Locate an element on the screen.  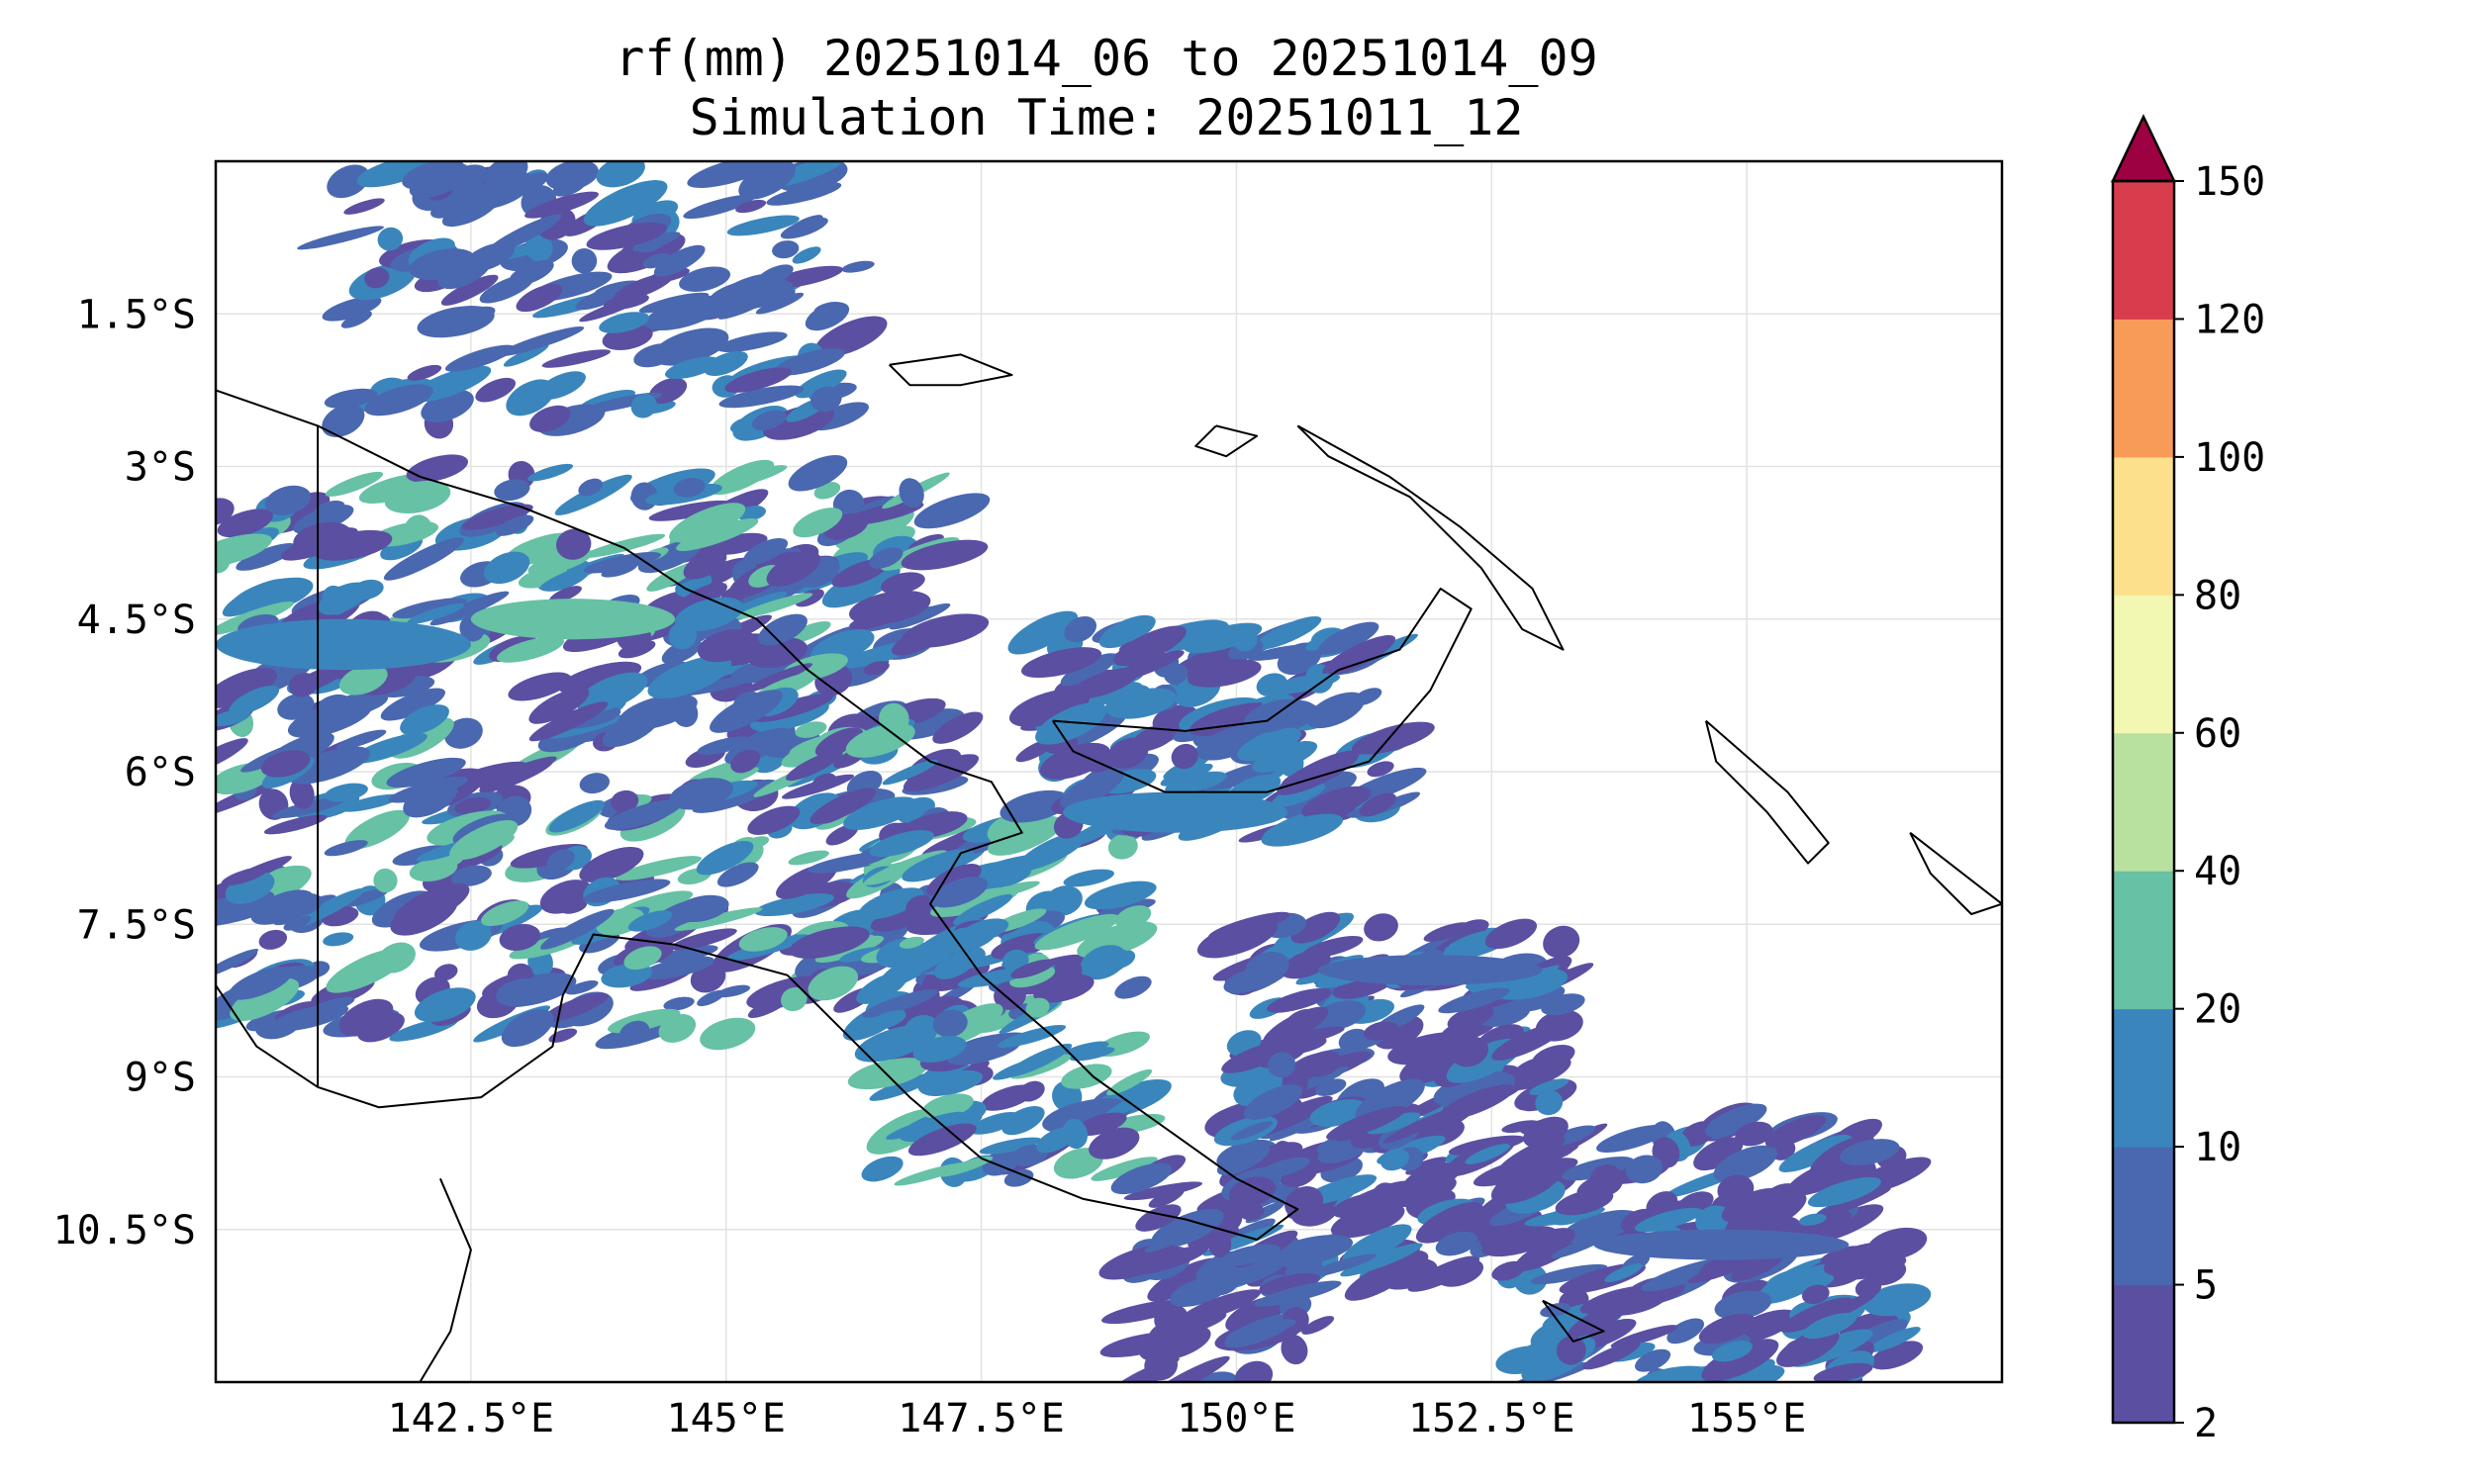
colorbar-frame is located at coordinates (2143, 802).